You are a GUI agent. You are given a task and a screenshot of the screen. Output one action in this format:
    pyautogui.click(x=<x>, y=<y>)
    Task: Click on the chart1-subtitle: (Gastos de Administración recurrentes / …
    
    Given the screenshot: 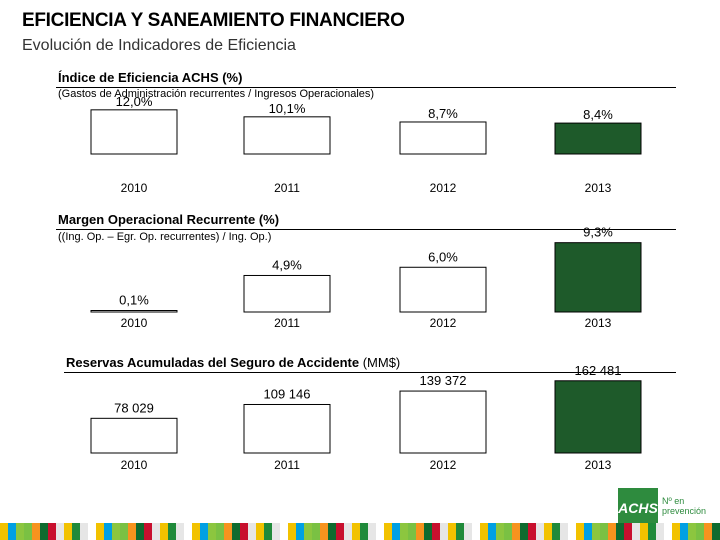 What is the action you would take?
    pyautogui.click(x=216, y=94)
    